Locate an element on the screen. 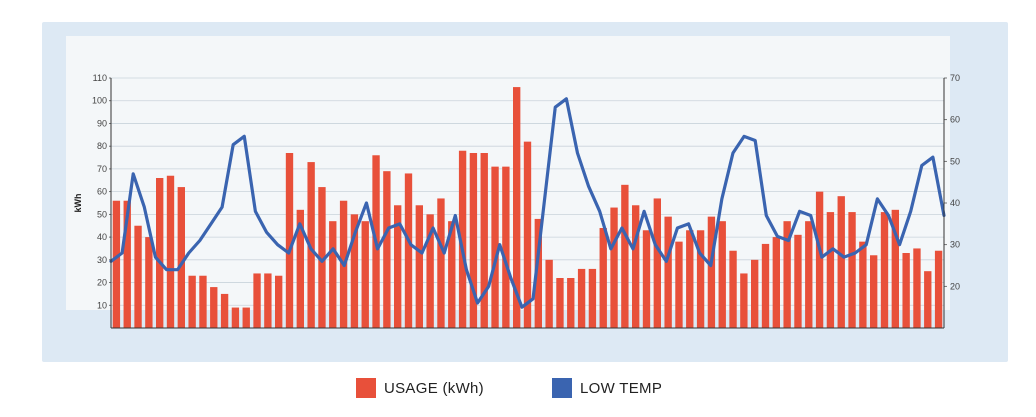 The width and height of the screenshot is (1036, 417). y-tick-label: 60 is located at coordinates (102, 192).